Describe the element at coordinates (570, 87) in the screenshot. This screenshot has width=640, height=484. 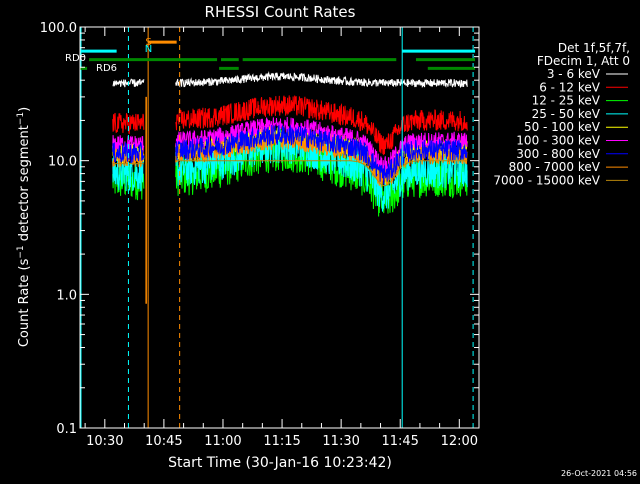
I see `legend-entry-label: 6 - 12 keV` at that location.